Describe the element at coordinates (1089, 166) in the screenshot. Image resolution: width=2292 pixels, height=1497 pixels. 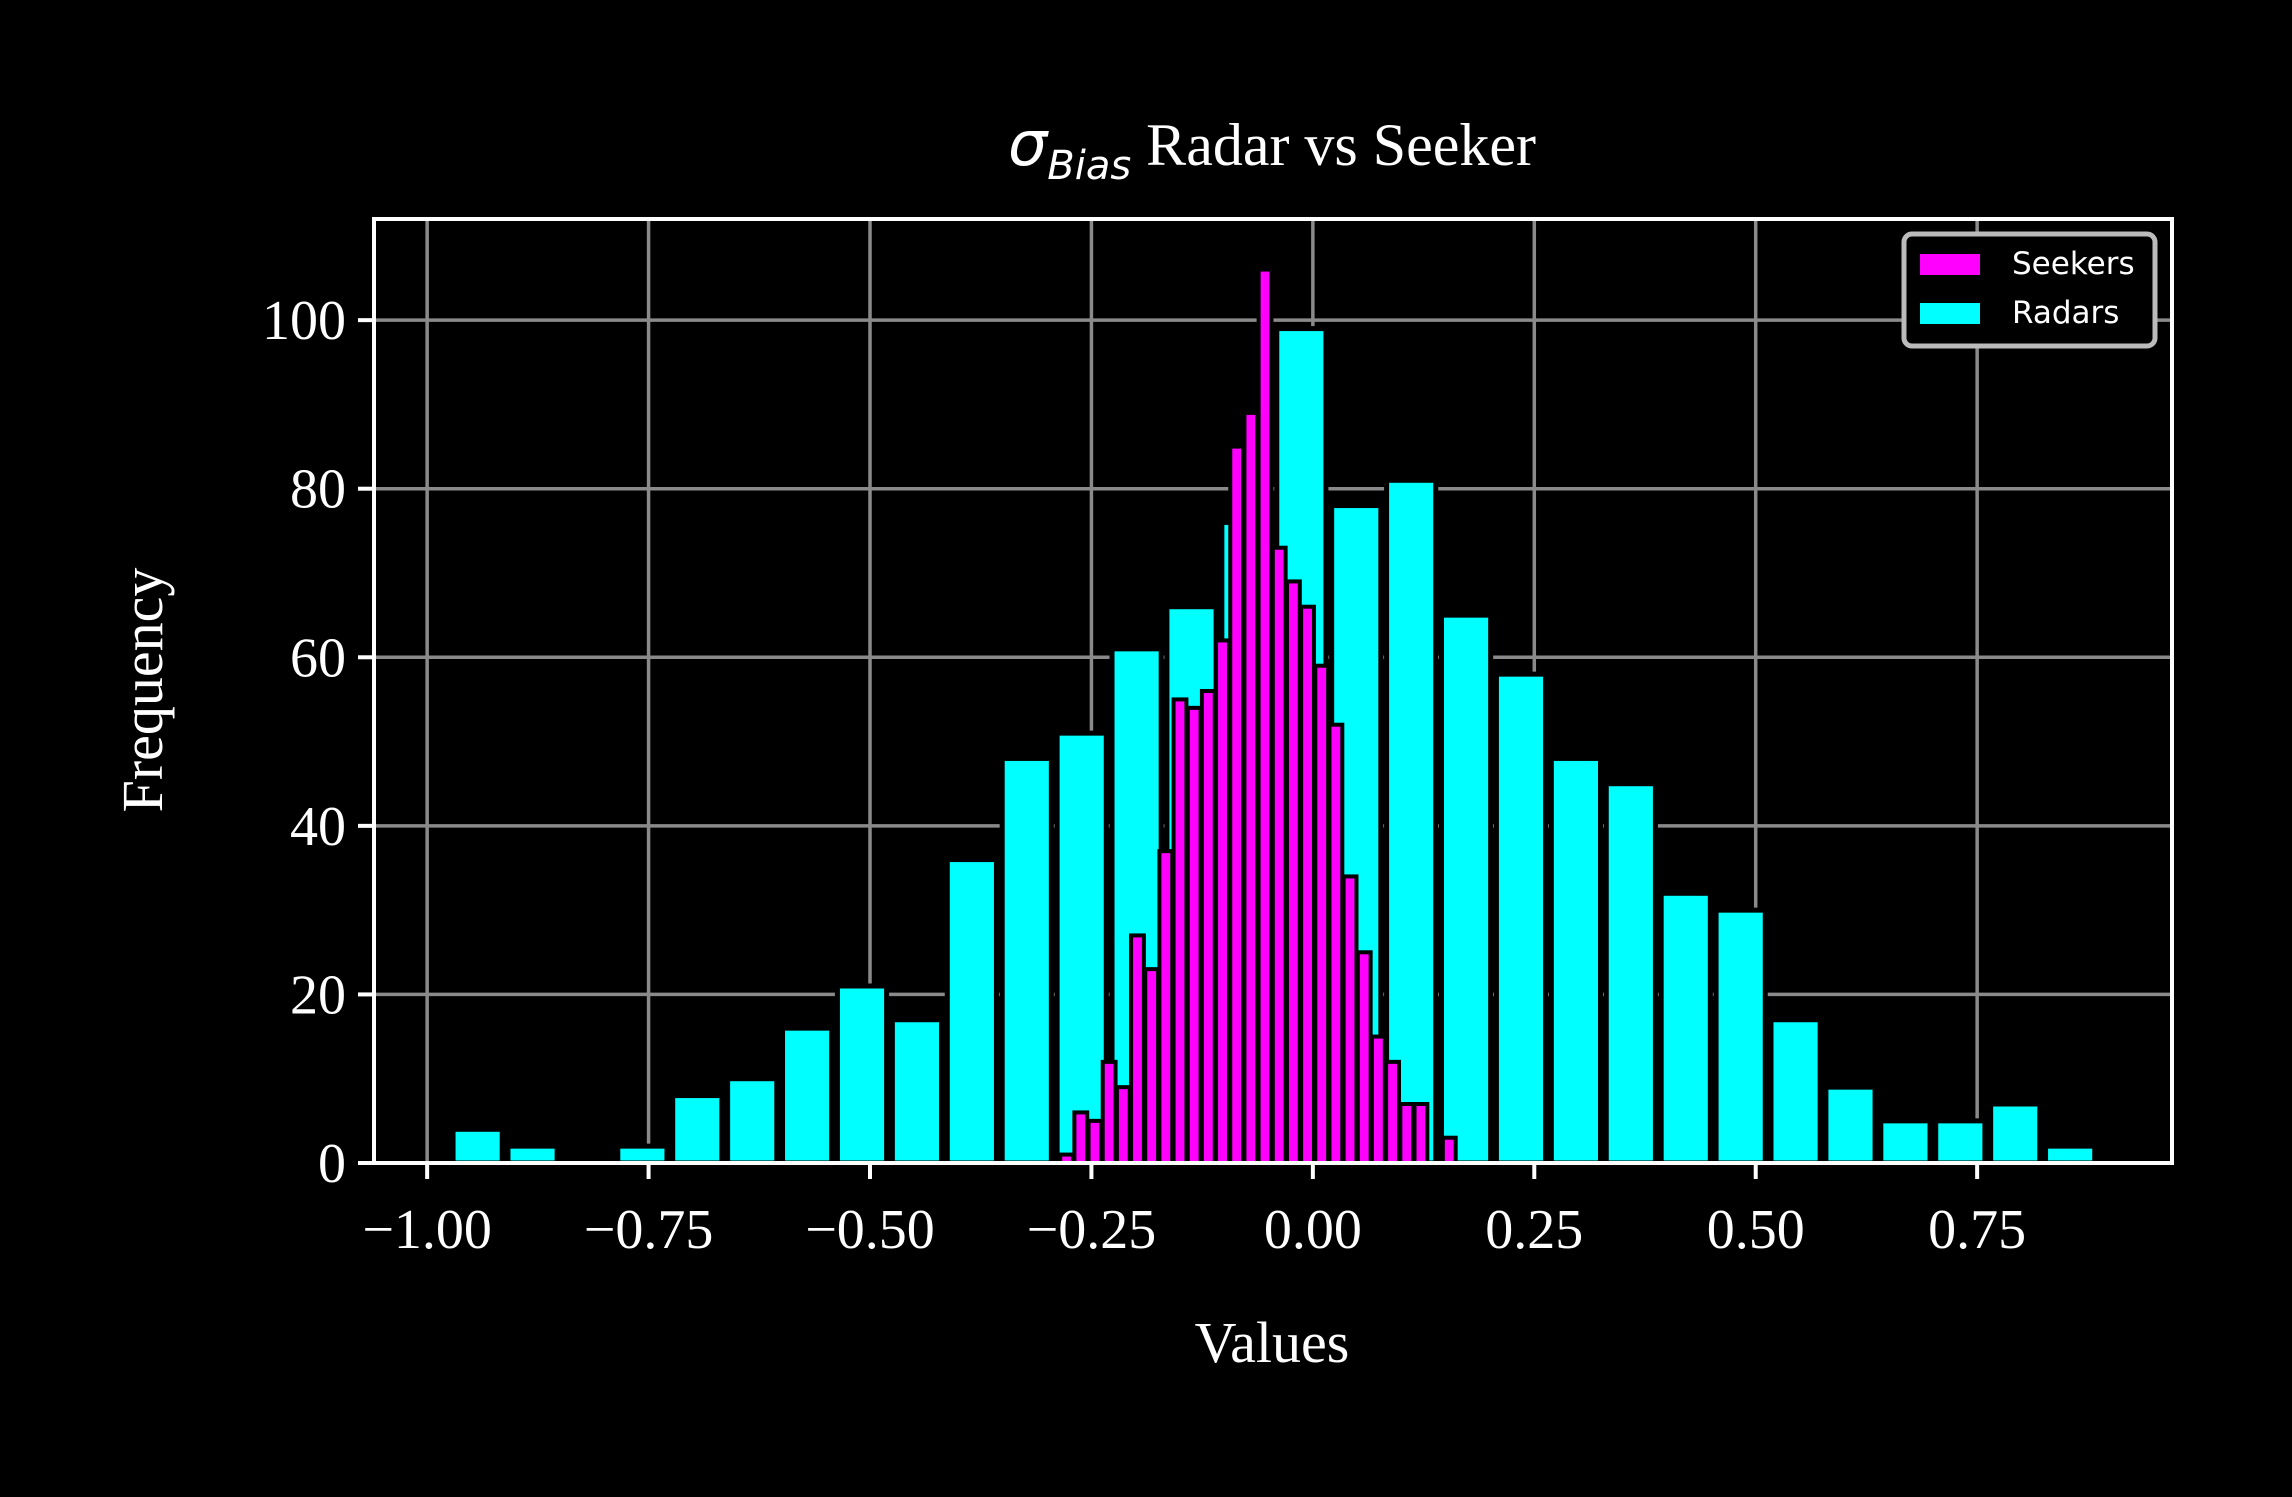
I see `title-subscript: Bias` at that location.